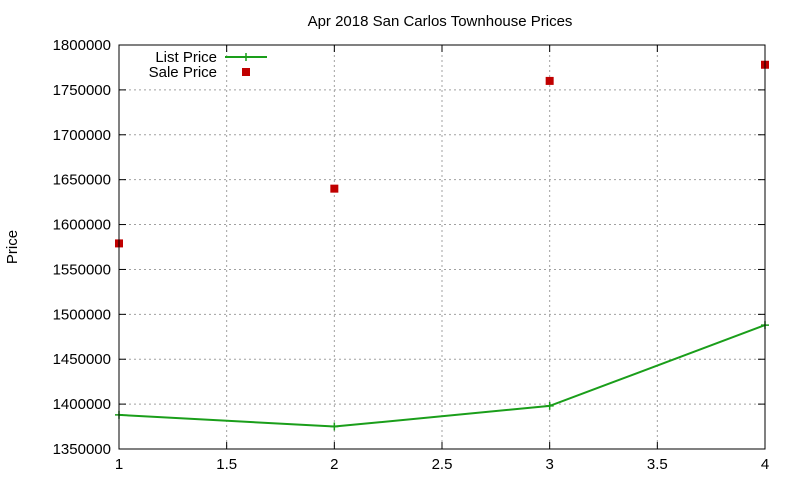  I want to click on legend-marker-list-price, so click(246, 57).